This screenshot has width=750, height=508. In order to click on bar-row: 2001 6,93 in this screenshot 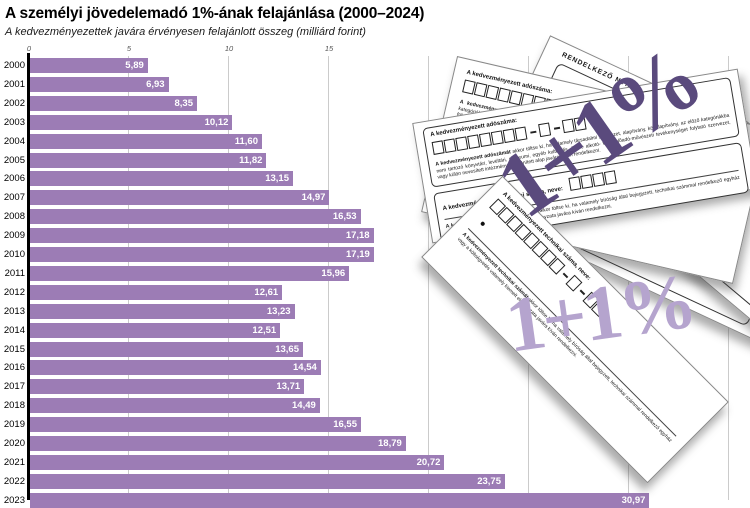, I will do `click(375, 84)`.